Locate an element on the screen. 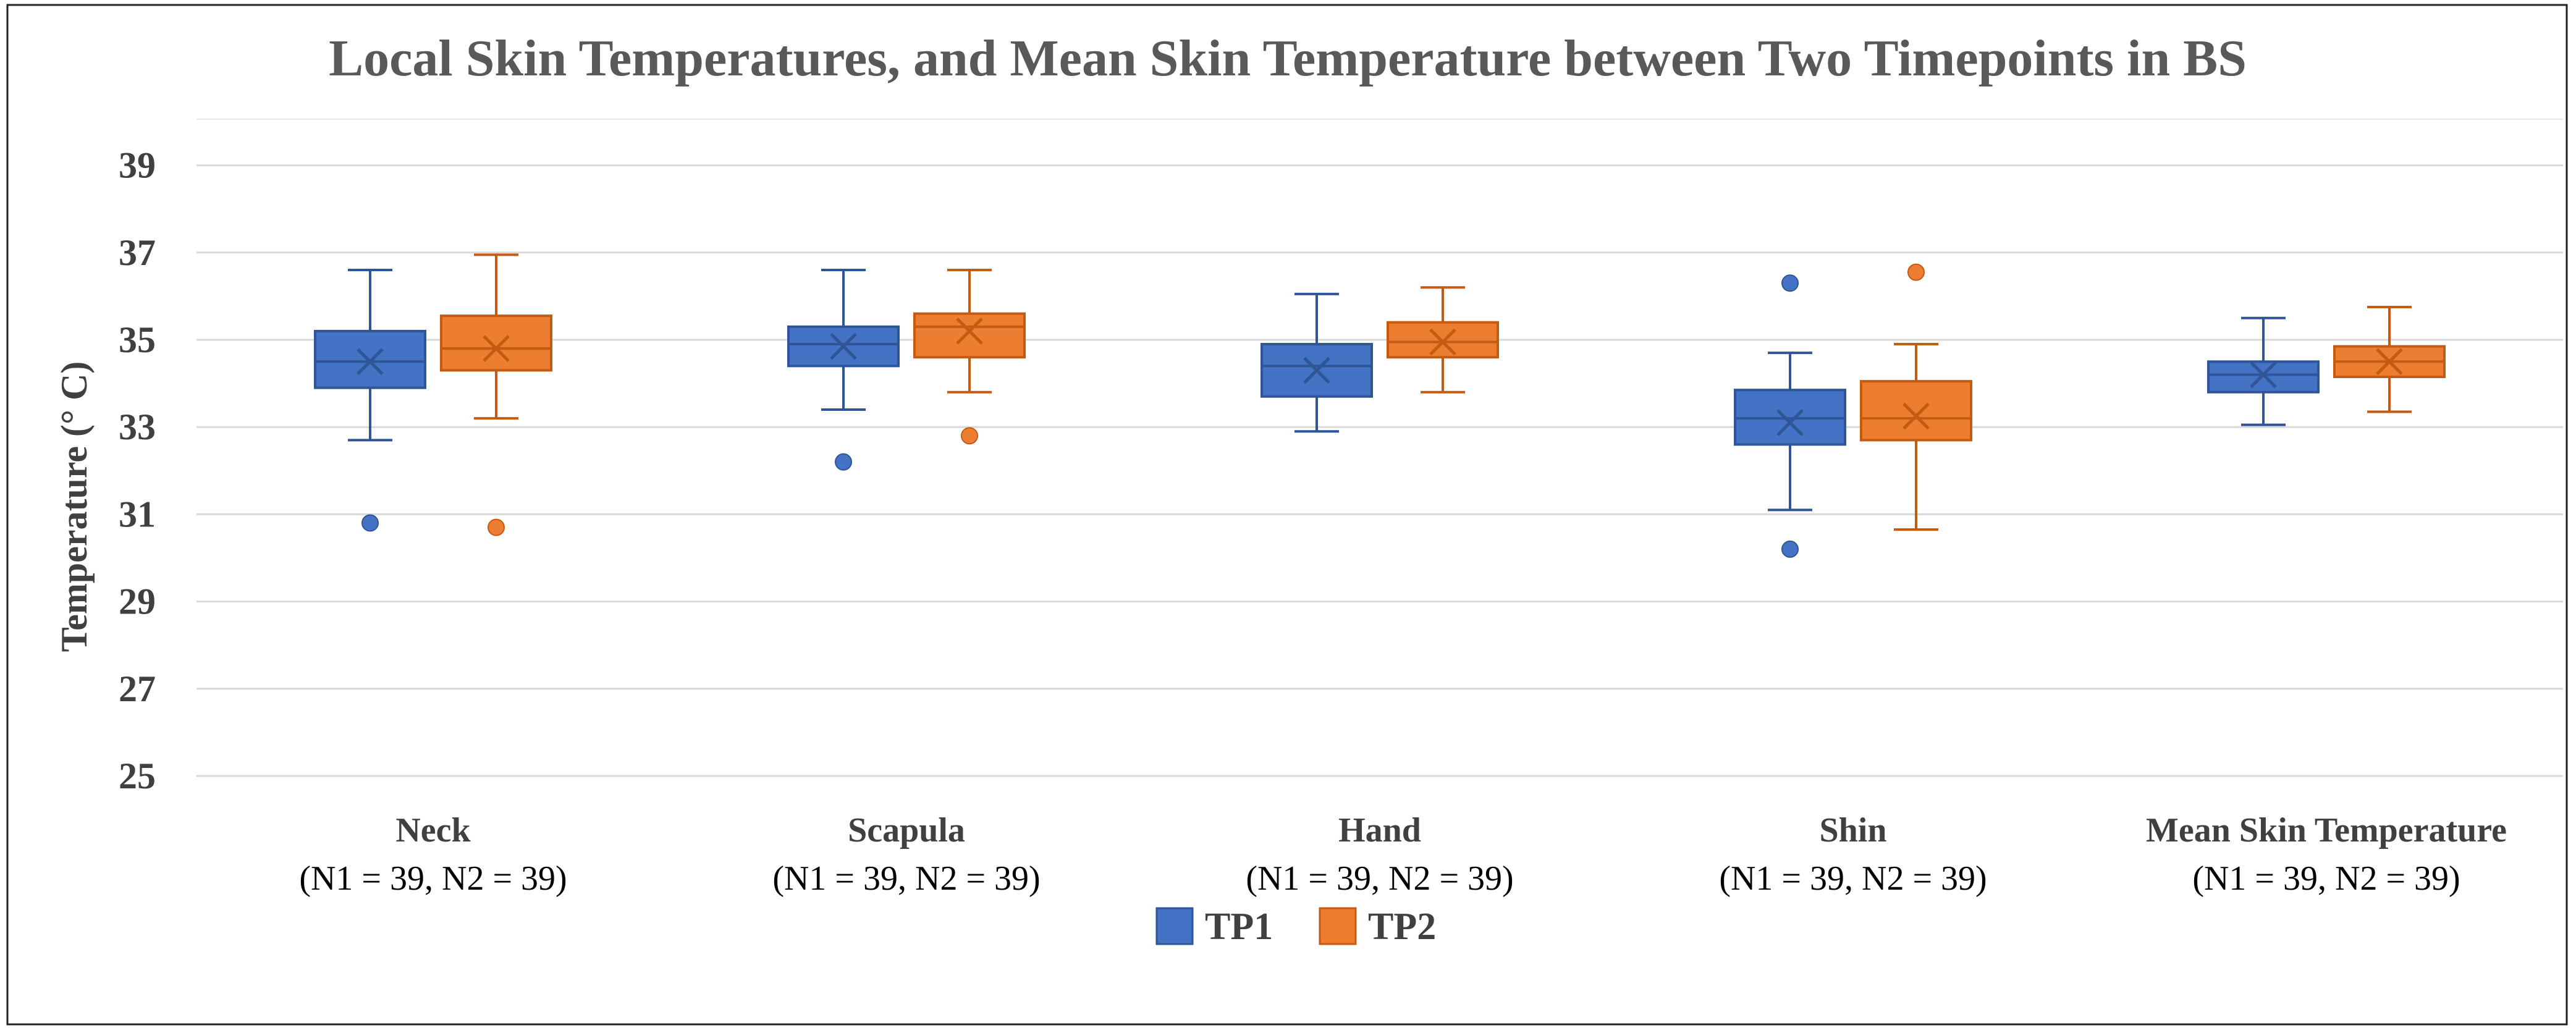  legend-label: TP1 is located at coordinates (1239, 927).